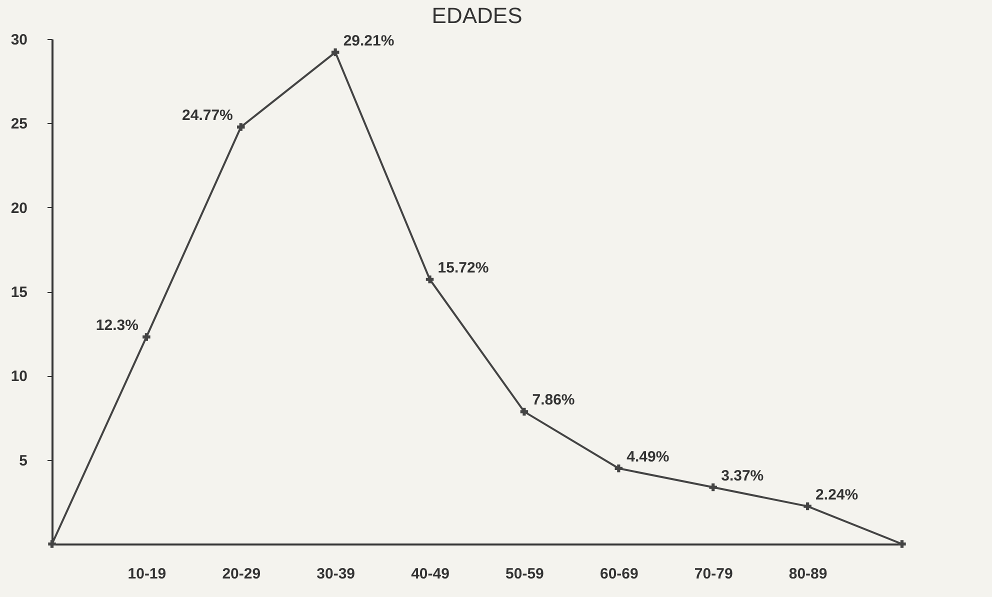 This screenshot has width=992, height=597. I want to click on x-tick-label: 70-79, so click(713, 574).